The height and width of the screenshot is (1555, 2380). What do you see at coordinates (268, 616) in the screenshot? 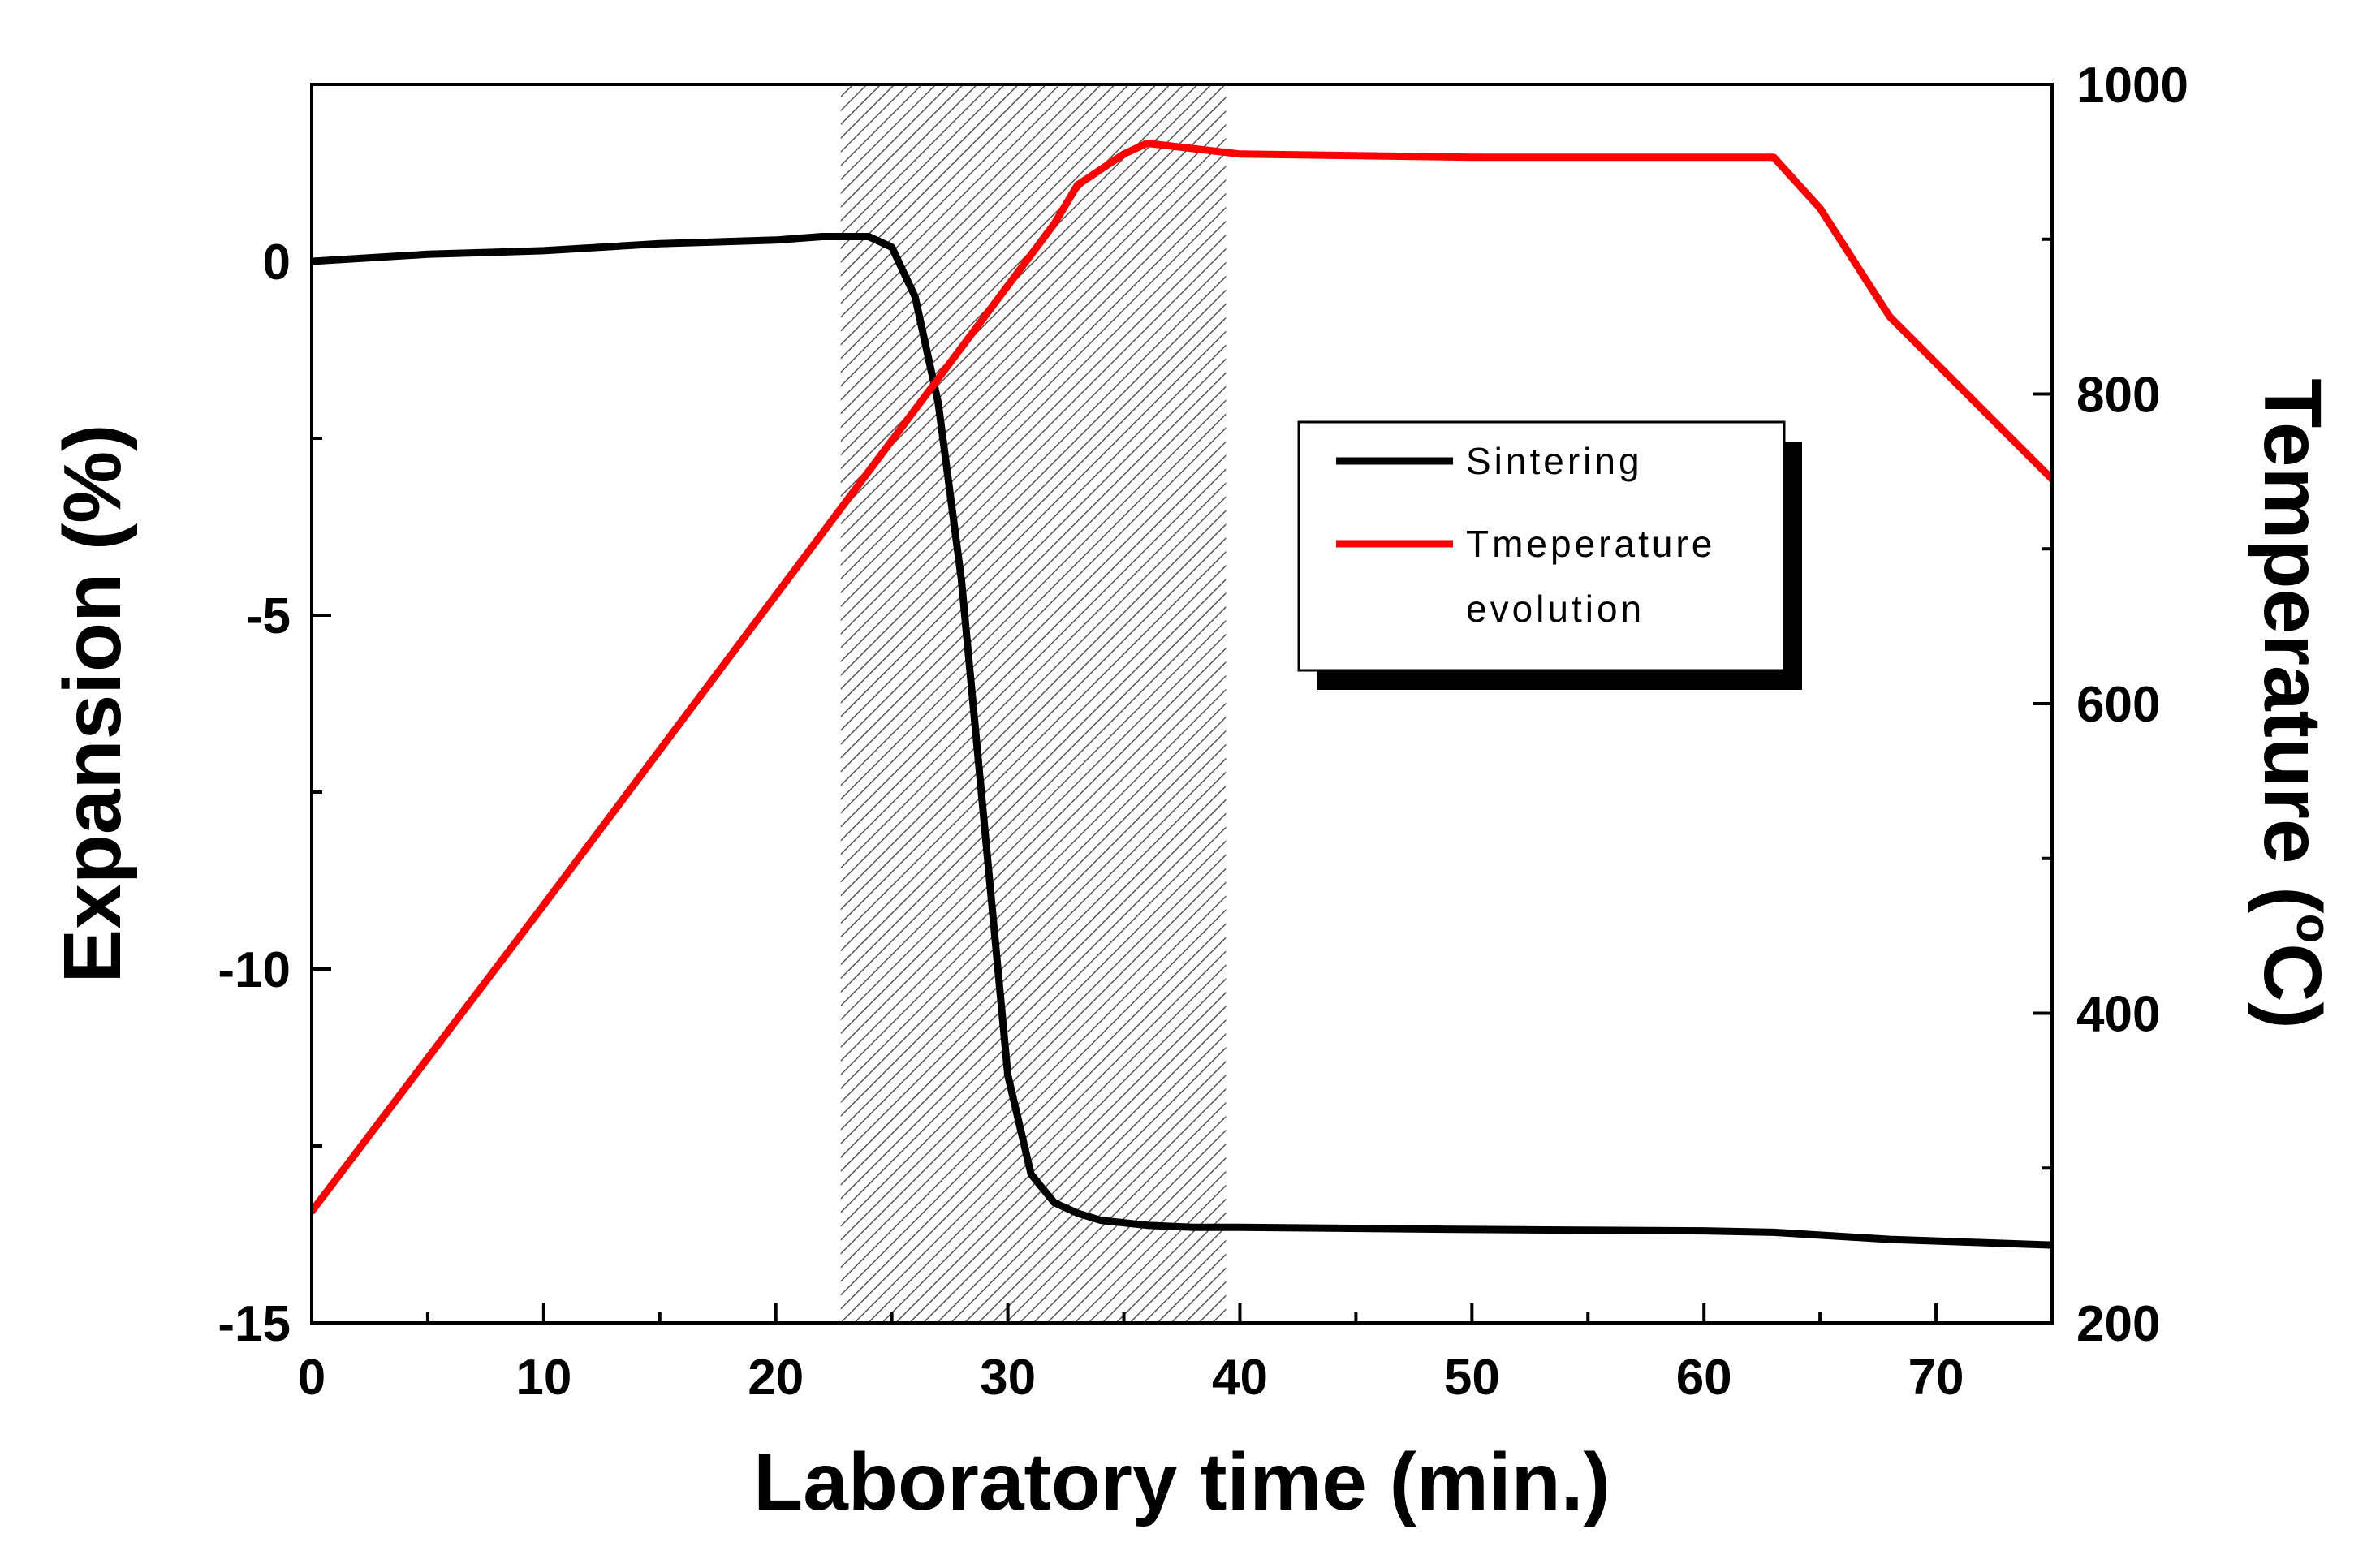
I see `y-left-tick-label: -5` at bounding box center [268, 616].